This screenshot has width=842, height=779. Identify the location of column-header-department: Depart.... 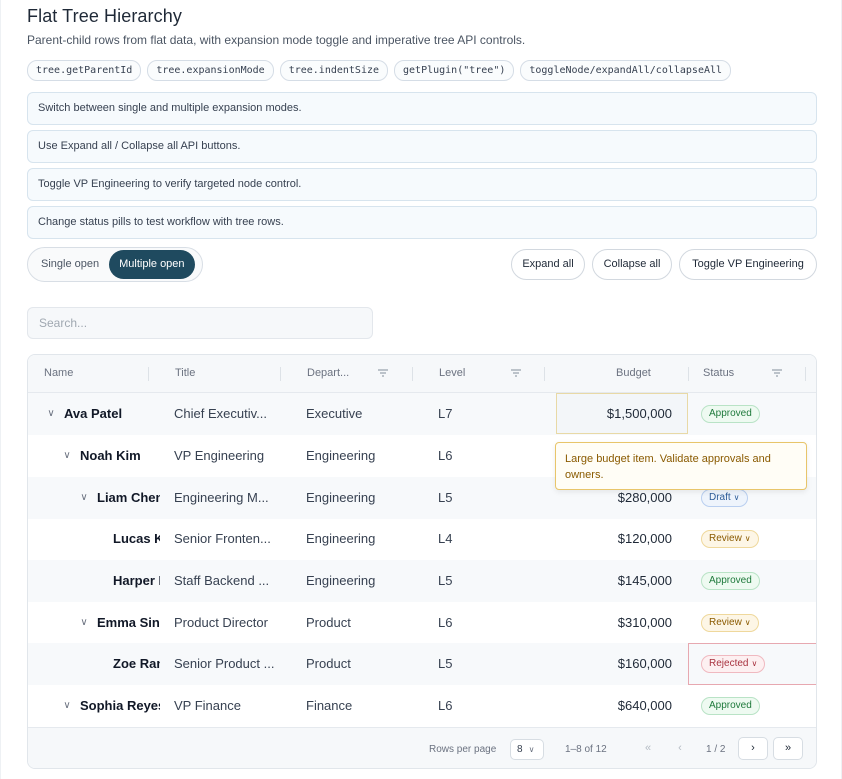
(328, 373).